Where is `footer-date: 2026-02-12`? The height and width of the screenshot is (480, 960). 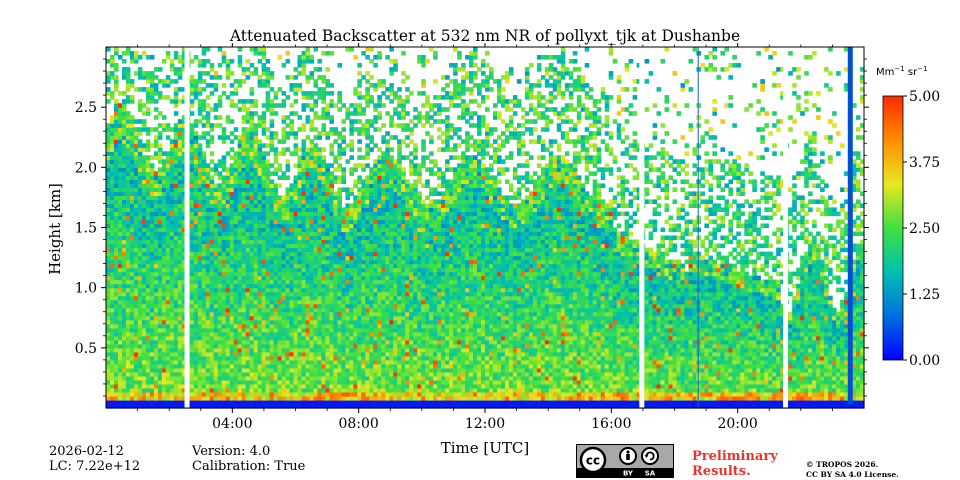
footer-date: 2026-02-12 is located at coordinates (86, 451).